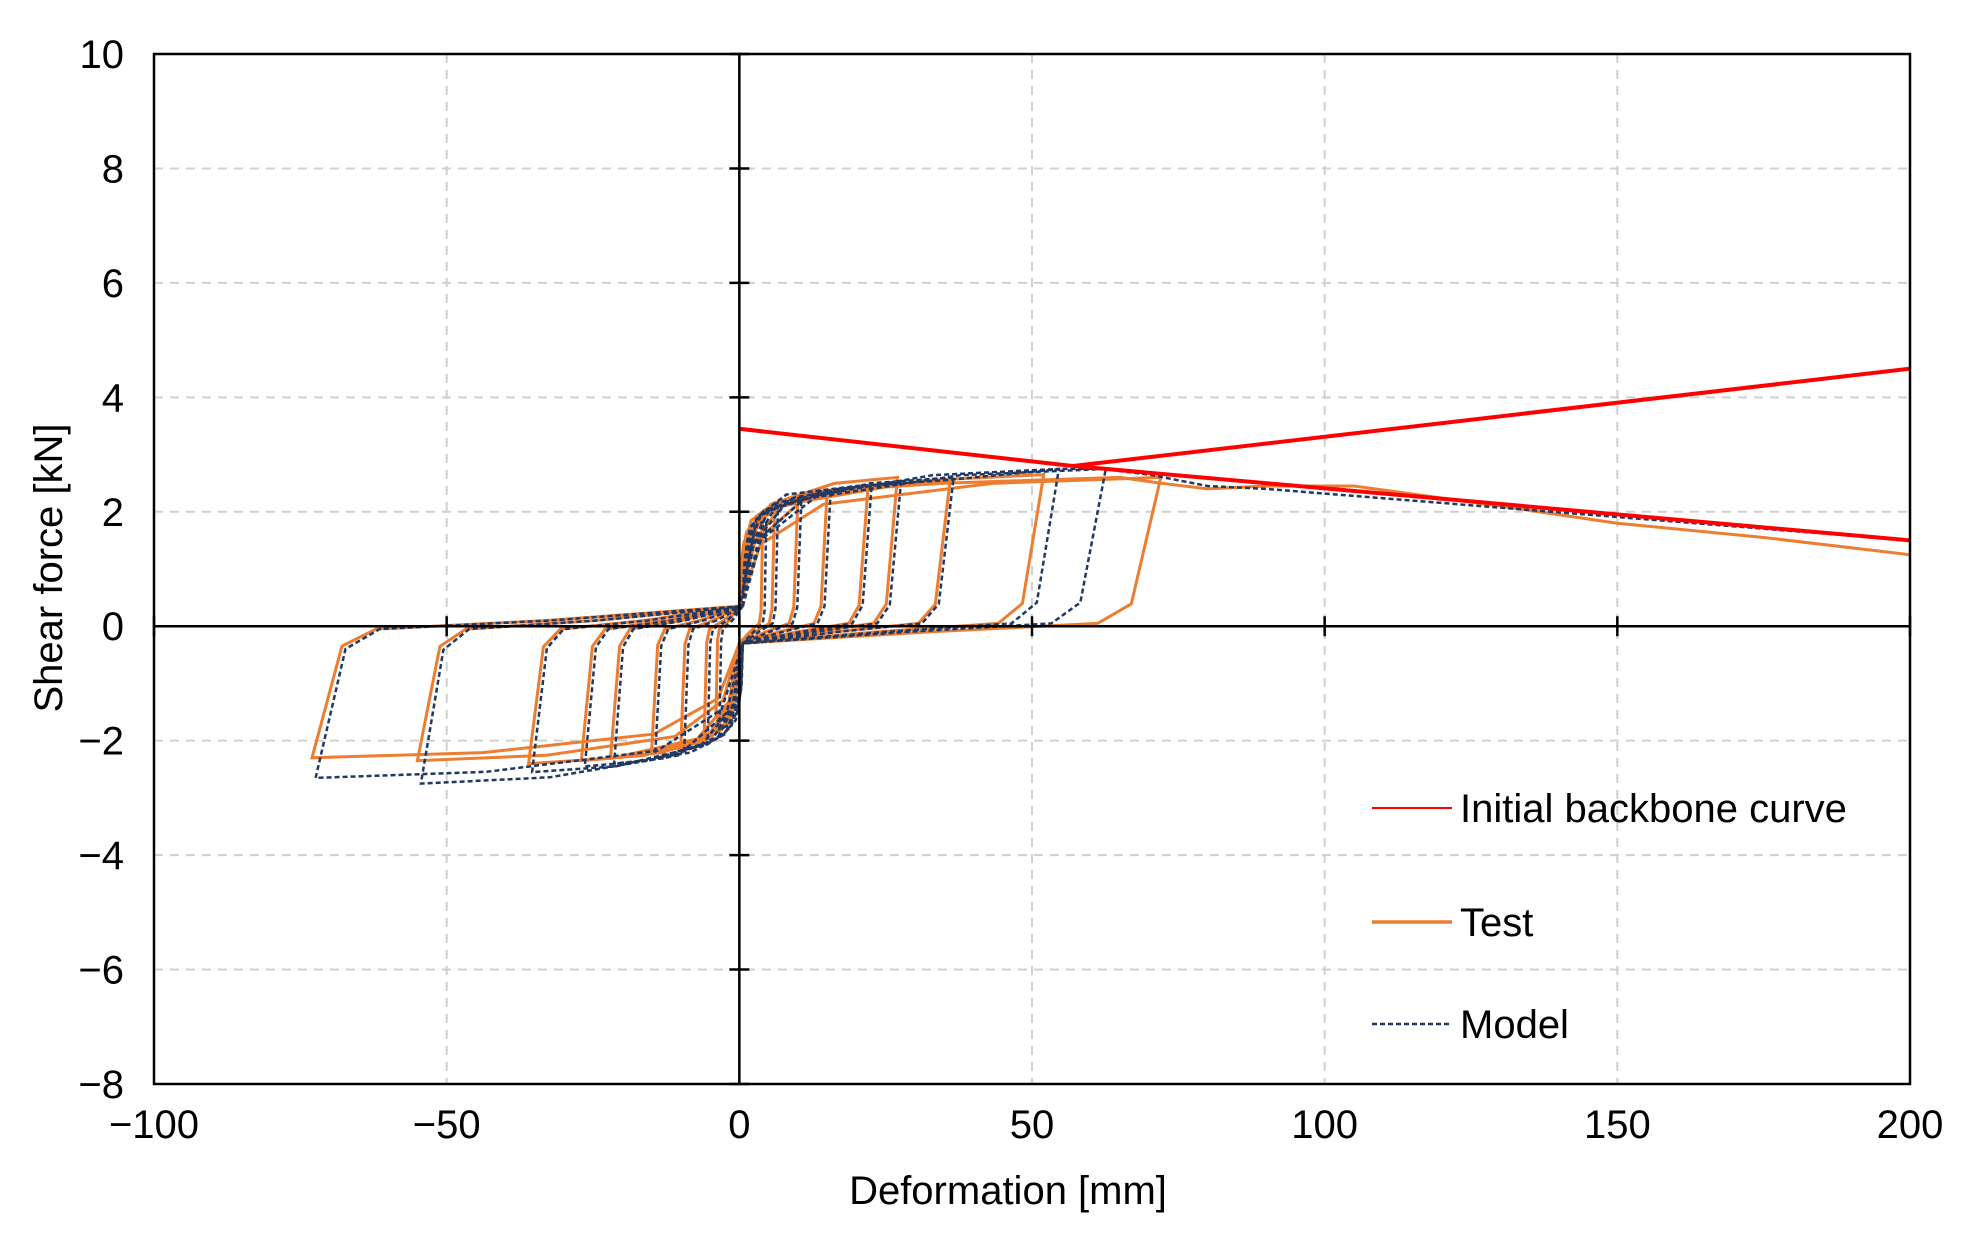 Image resolution: width=1963 pixels, height=1236 pixels. What do you see at coordinates (1008, 1191) in the screenshot?
I see `x-axis-title: Deformation [mm]` at bounding box center [1008, 1191].